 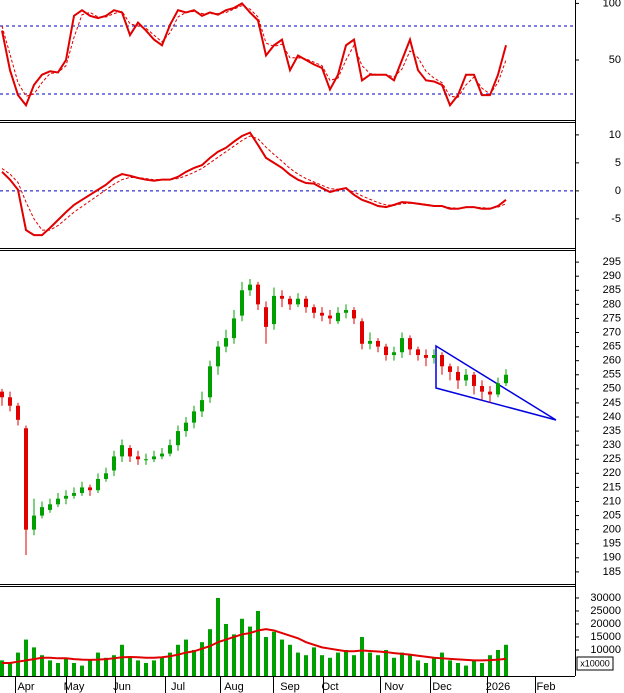 I want to click on wedge-pattern, so click(x=496, y=382).